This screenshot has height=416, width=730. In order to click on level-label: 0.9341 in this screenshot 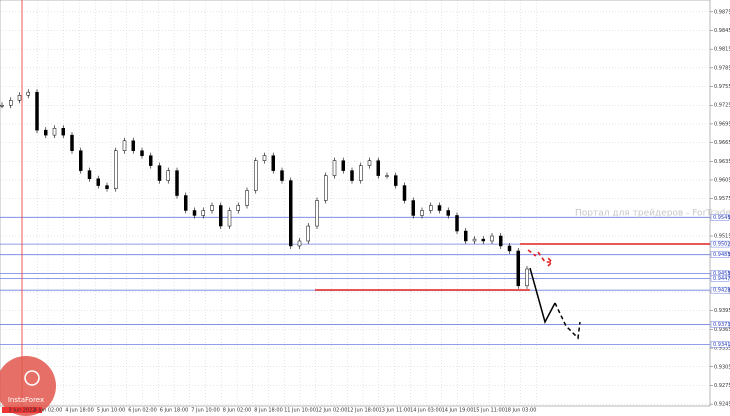, I will do `click(721, 345)`.